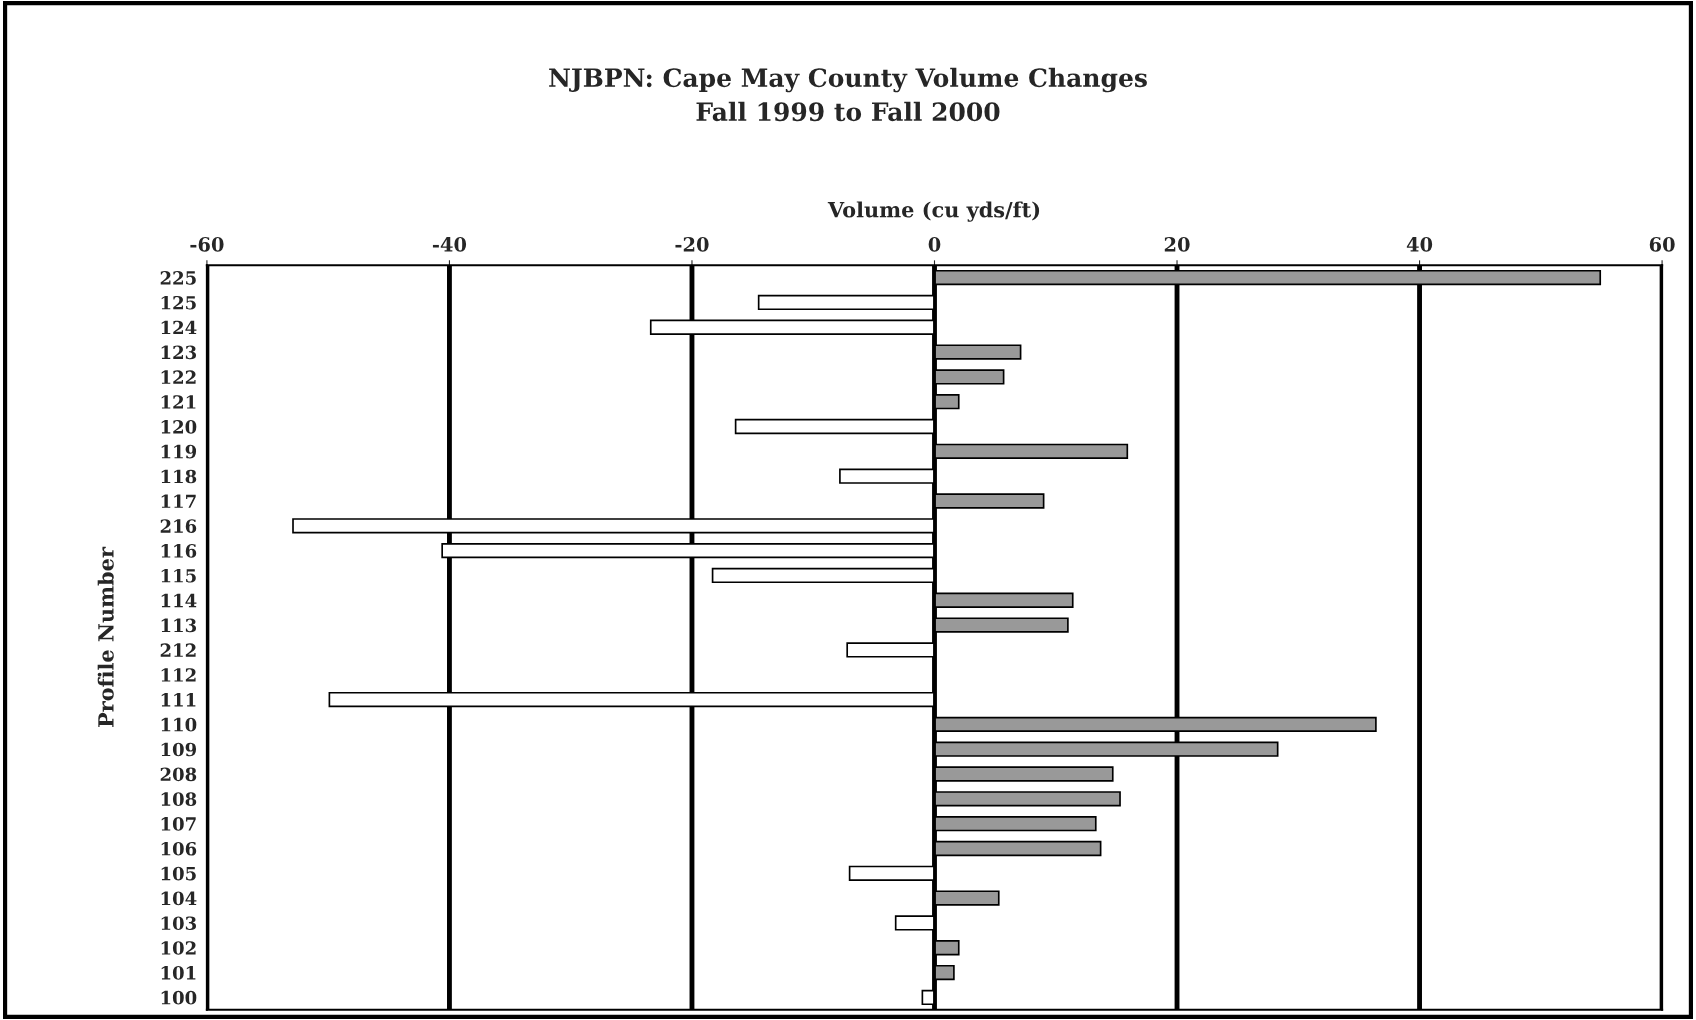  I want to click on y-tick-label: 115, so click(178, 575).